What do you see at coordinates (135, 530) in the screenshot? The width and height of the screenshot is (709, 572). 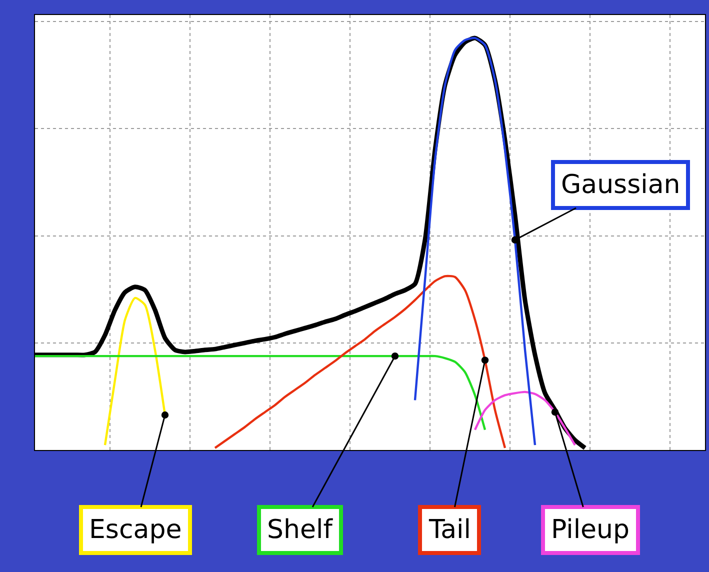 I see `text: Escape` at bounding box center [135, 530].